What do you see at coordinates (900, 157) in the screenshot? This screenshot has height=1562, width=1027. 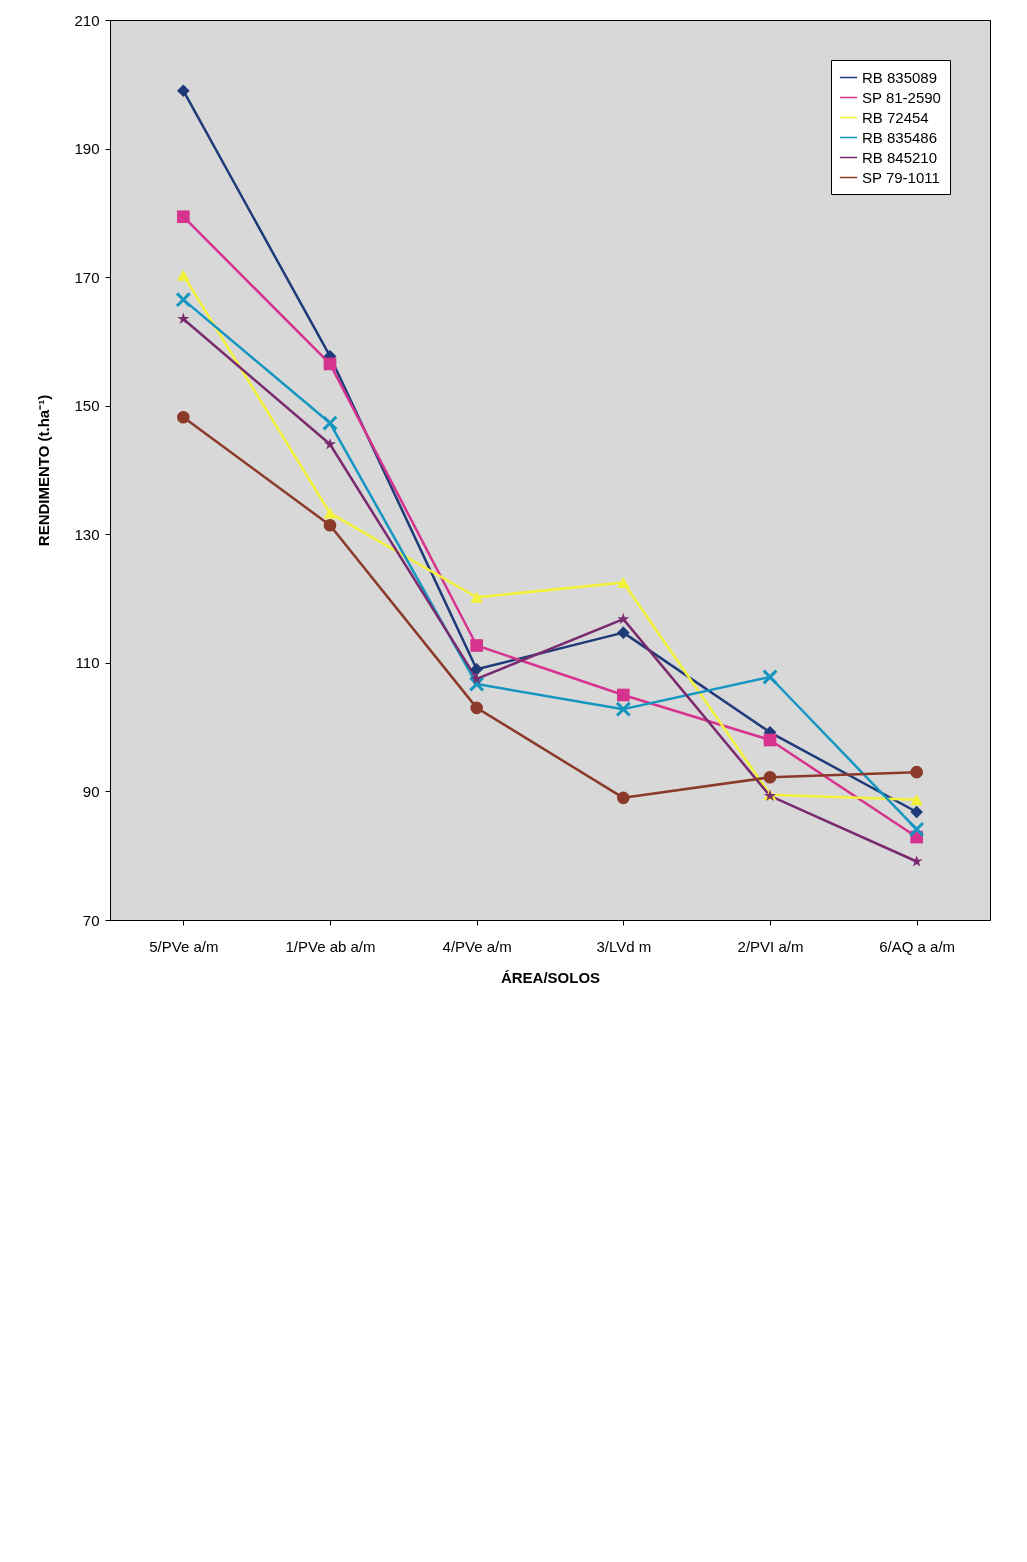 I see `legend-label: RB 845210` at bounding box center [900, 157].